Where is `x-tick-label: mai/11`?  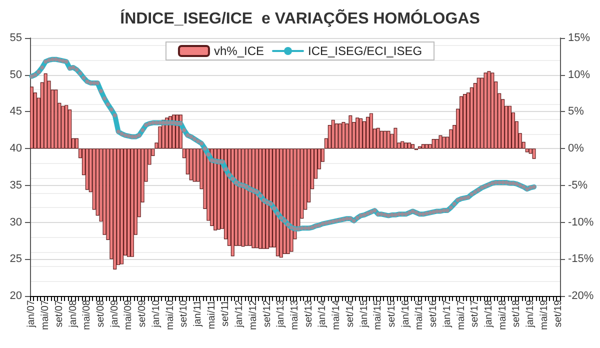 x-tick-label: mai/11 is located at coordinates (212, 315).